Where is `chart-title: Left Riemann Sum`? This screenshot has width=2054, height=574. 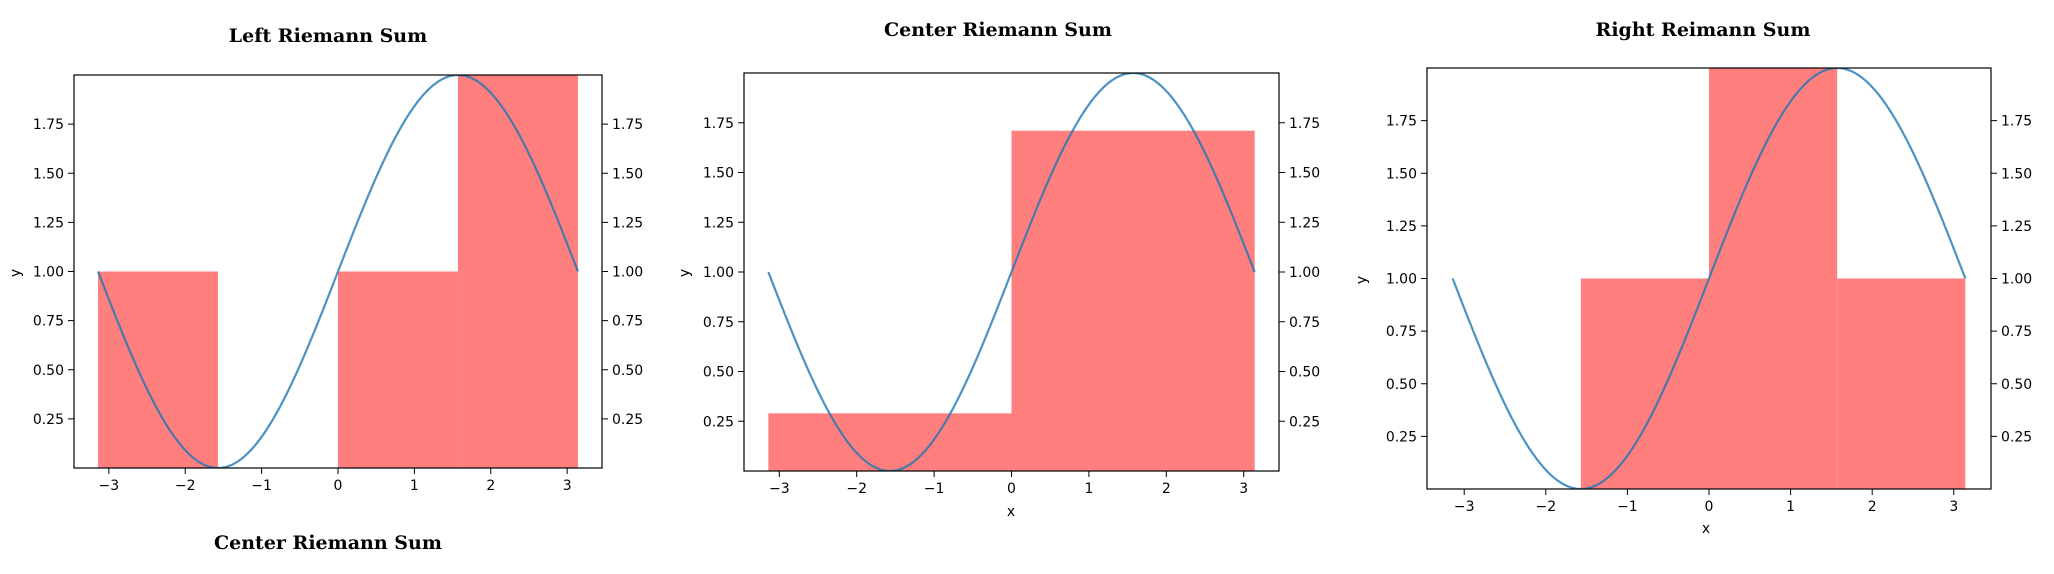 chart-title: Left Riemann Sum is located at coordinates (328, 36).